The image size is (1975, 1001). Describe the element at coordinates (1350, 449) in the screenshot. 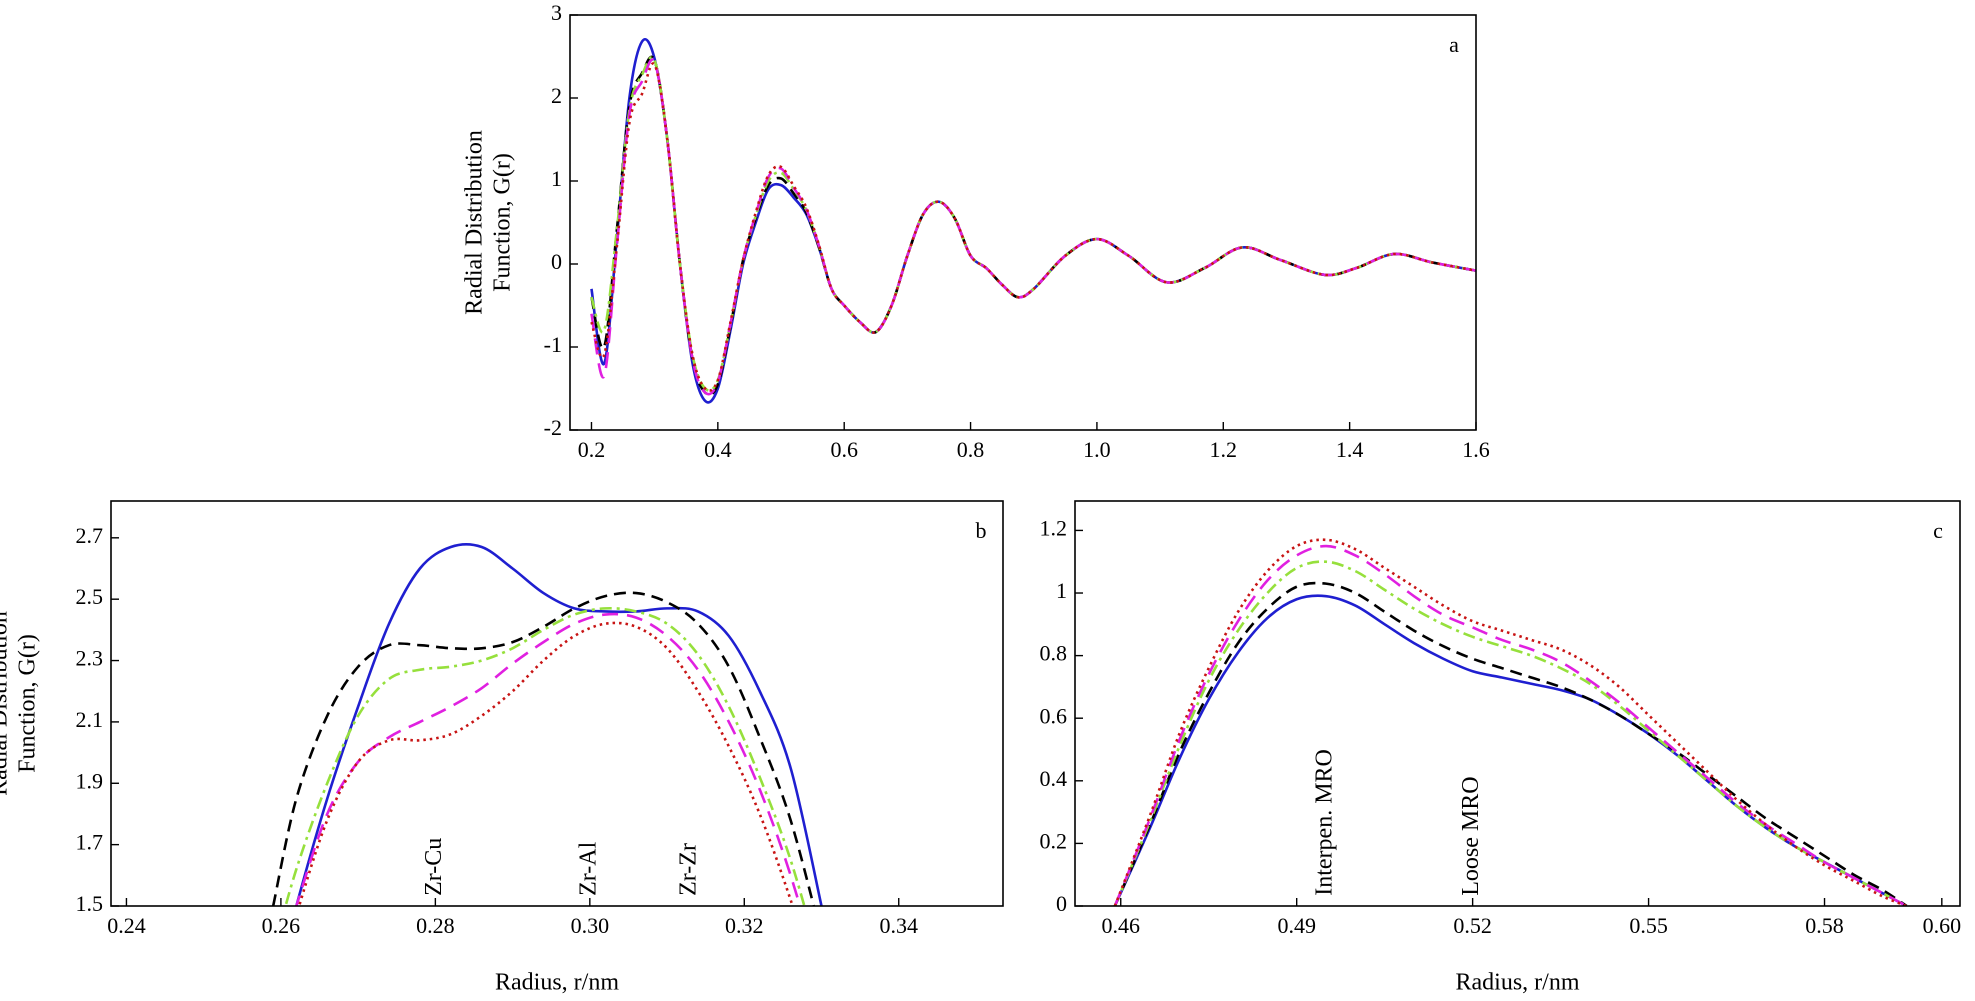

I see `x-tick-label: 1.4` at that location.